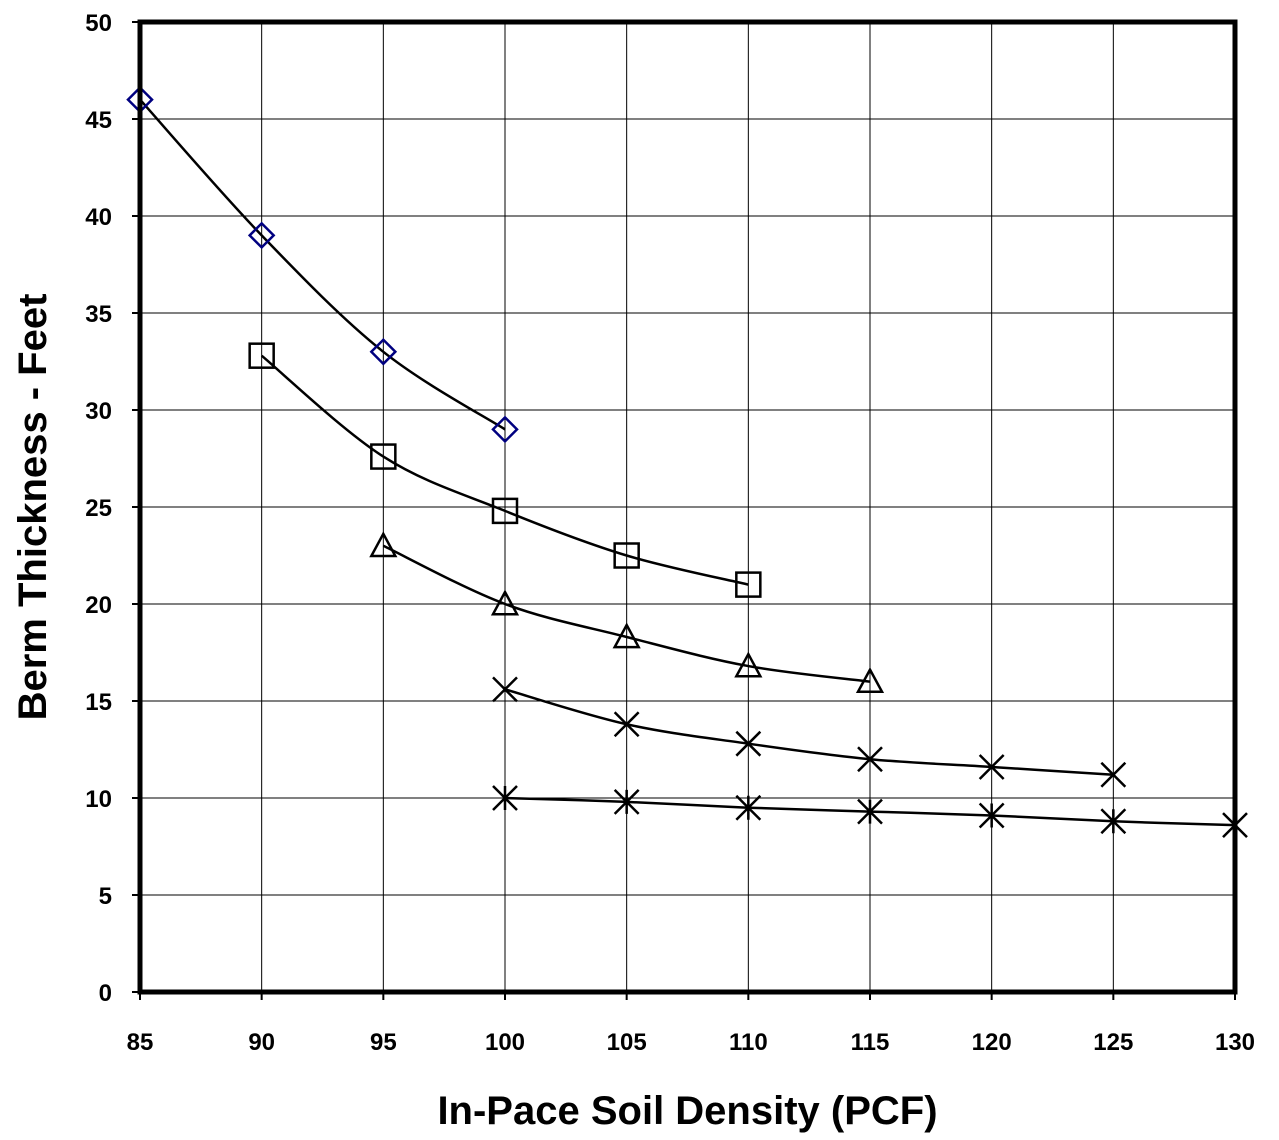 This screenshot has height=1140, width=1279. I want to click on y-tick-label: 25, so click(98, 508).